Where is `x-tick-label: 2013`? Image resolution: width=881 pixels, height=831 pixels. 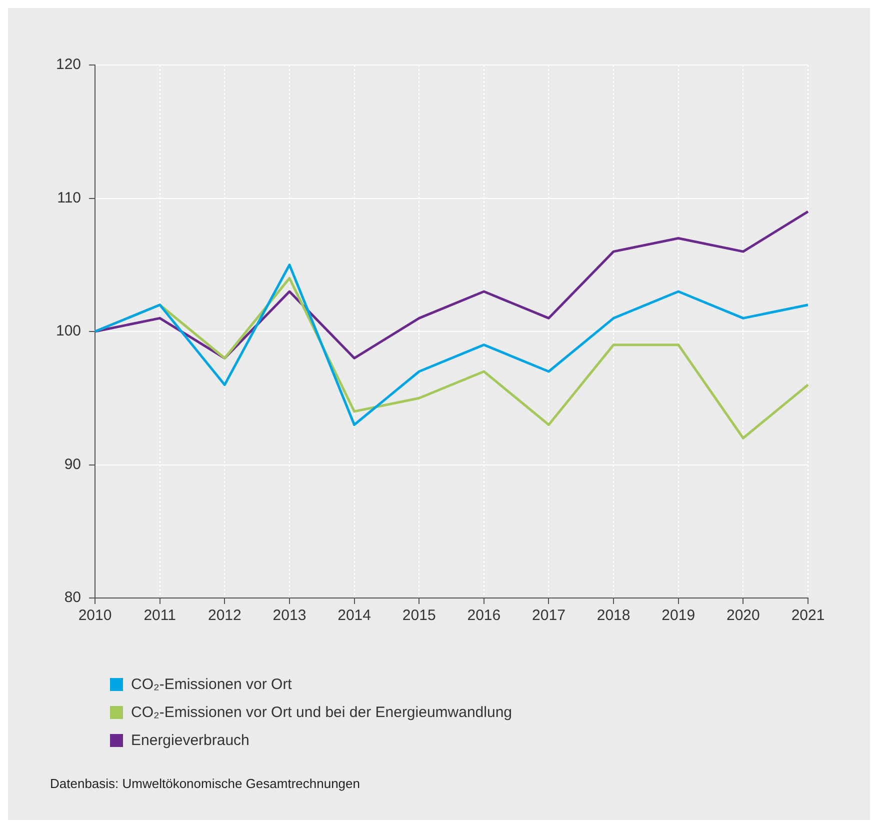 x-tick-label: 2013 is located at coordinates (289, 615).